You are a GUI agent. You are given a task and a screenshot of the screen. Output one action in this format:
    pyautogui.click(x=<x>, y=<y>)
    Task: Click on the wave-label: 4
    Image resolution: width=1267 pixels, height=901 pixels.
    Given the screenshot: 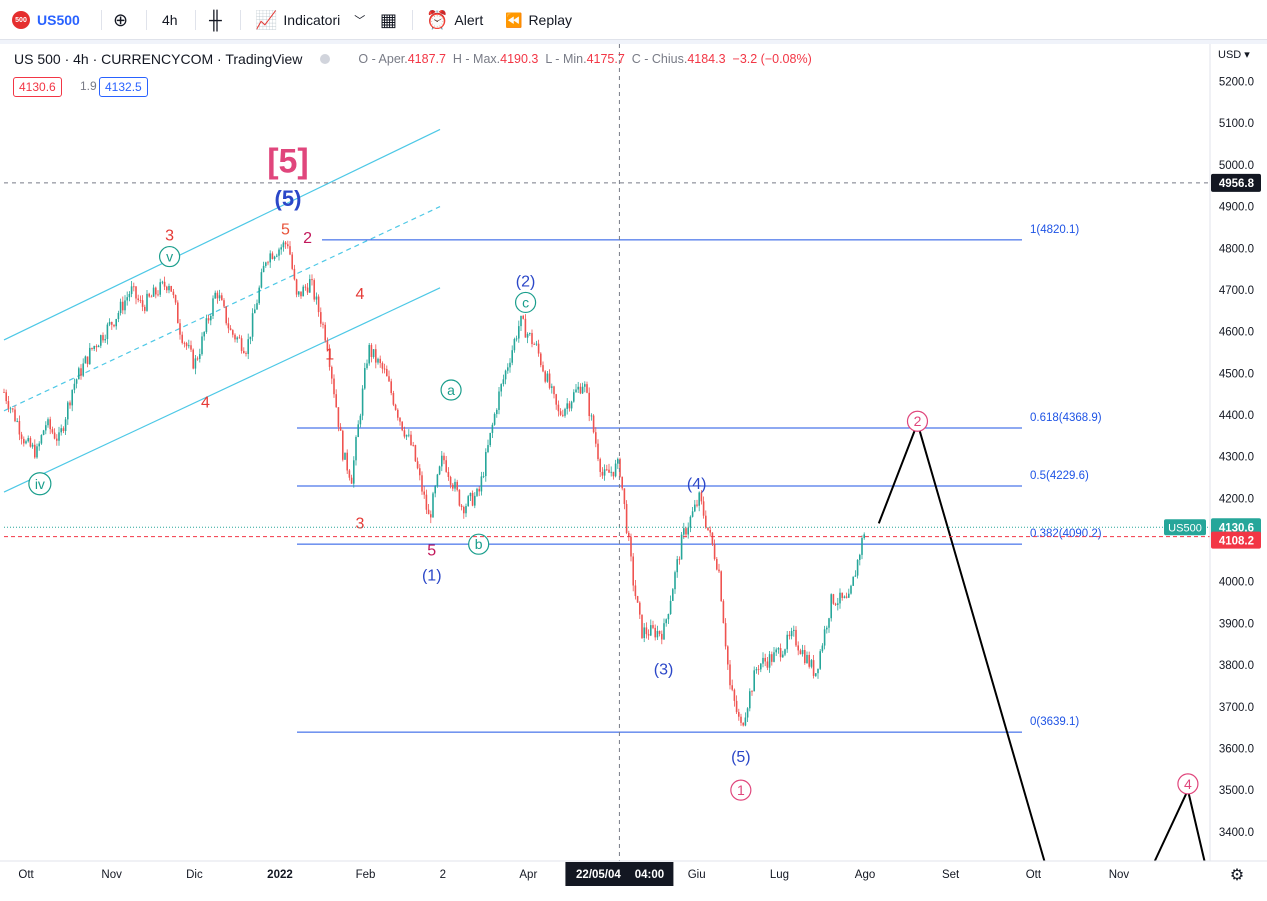 What is the action you would take?
    pyautogui.click(x=360, y=294)
    